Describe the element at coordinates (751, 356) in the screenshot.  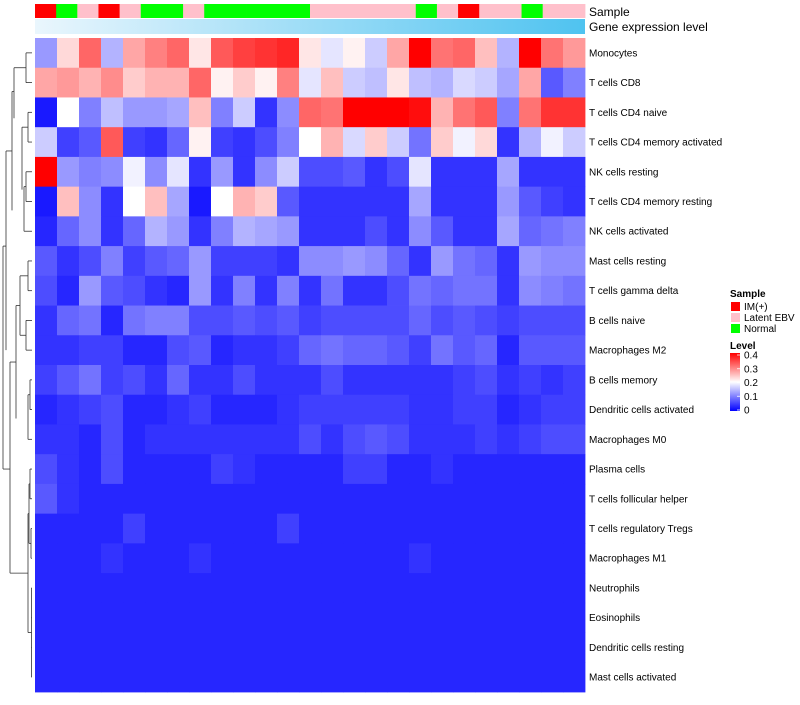
I see `legend-tick-label: 0.4` at that location.